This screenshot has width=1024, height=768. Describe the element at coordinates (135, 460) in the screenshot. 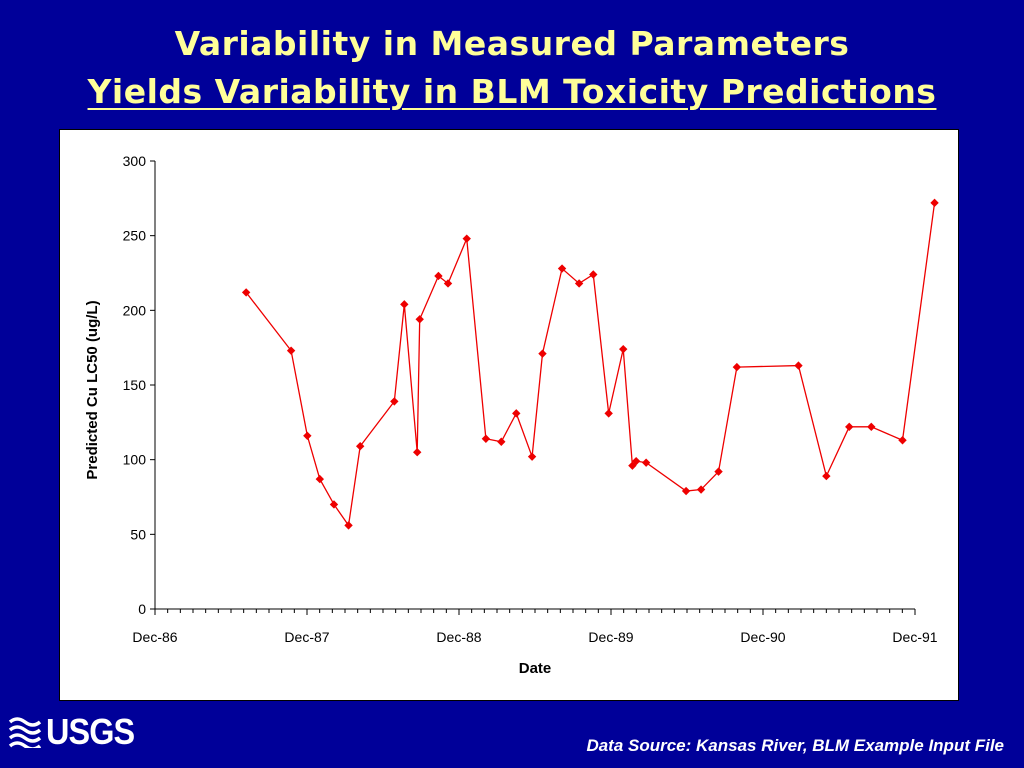

I see `y-tick-label: 100` at that location.